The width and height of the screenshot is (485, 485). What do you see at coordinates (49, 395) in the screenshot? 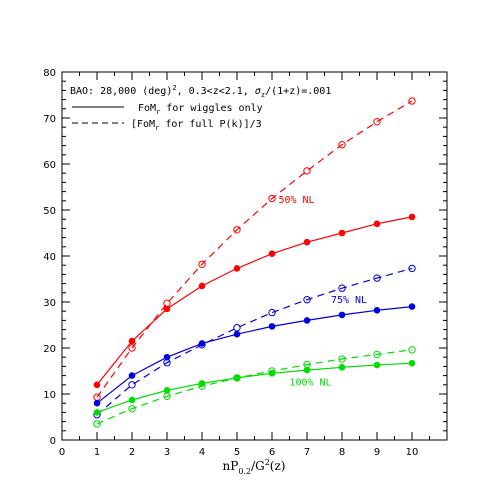
I see `y-tick-label: 10` at bounding box center [49, 395].